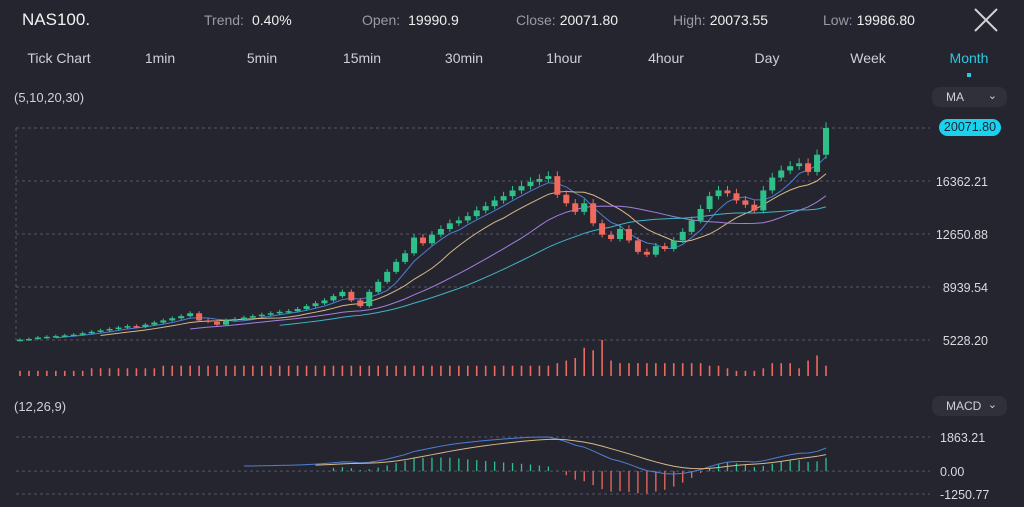 The image size is (1024, 507). Describe the element at coordinates (720, 20) in the screenshot. I see `stat-high: High: 20073.55` at that location.